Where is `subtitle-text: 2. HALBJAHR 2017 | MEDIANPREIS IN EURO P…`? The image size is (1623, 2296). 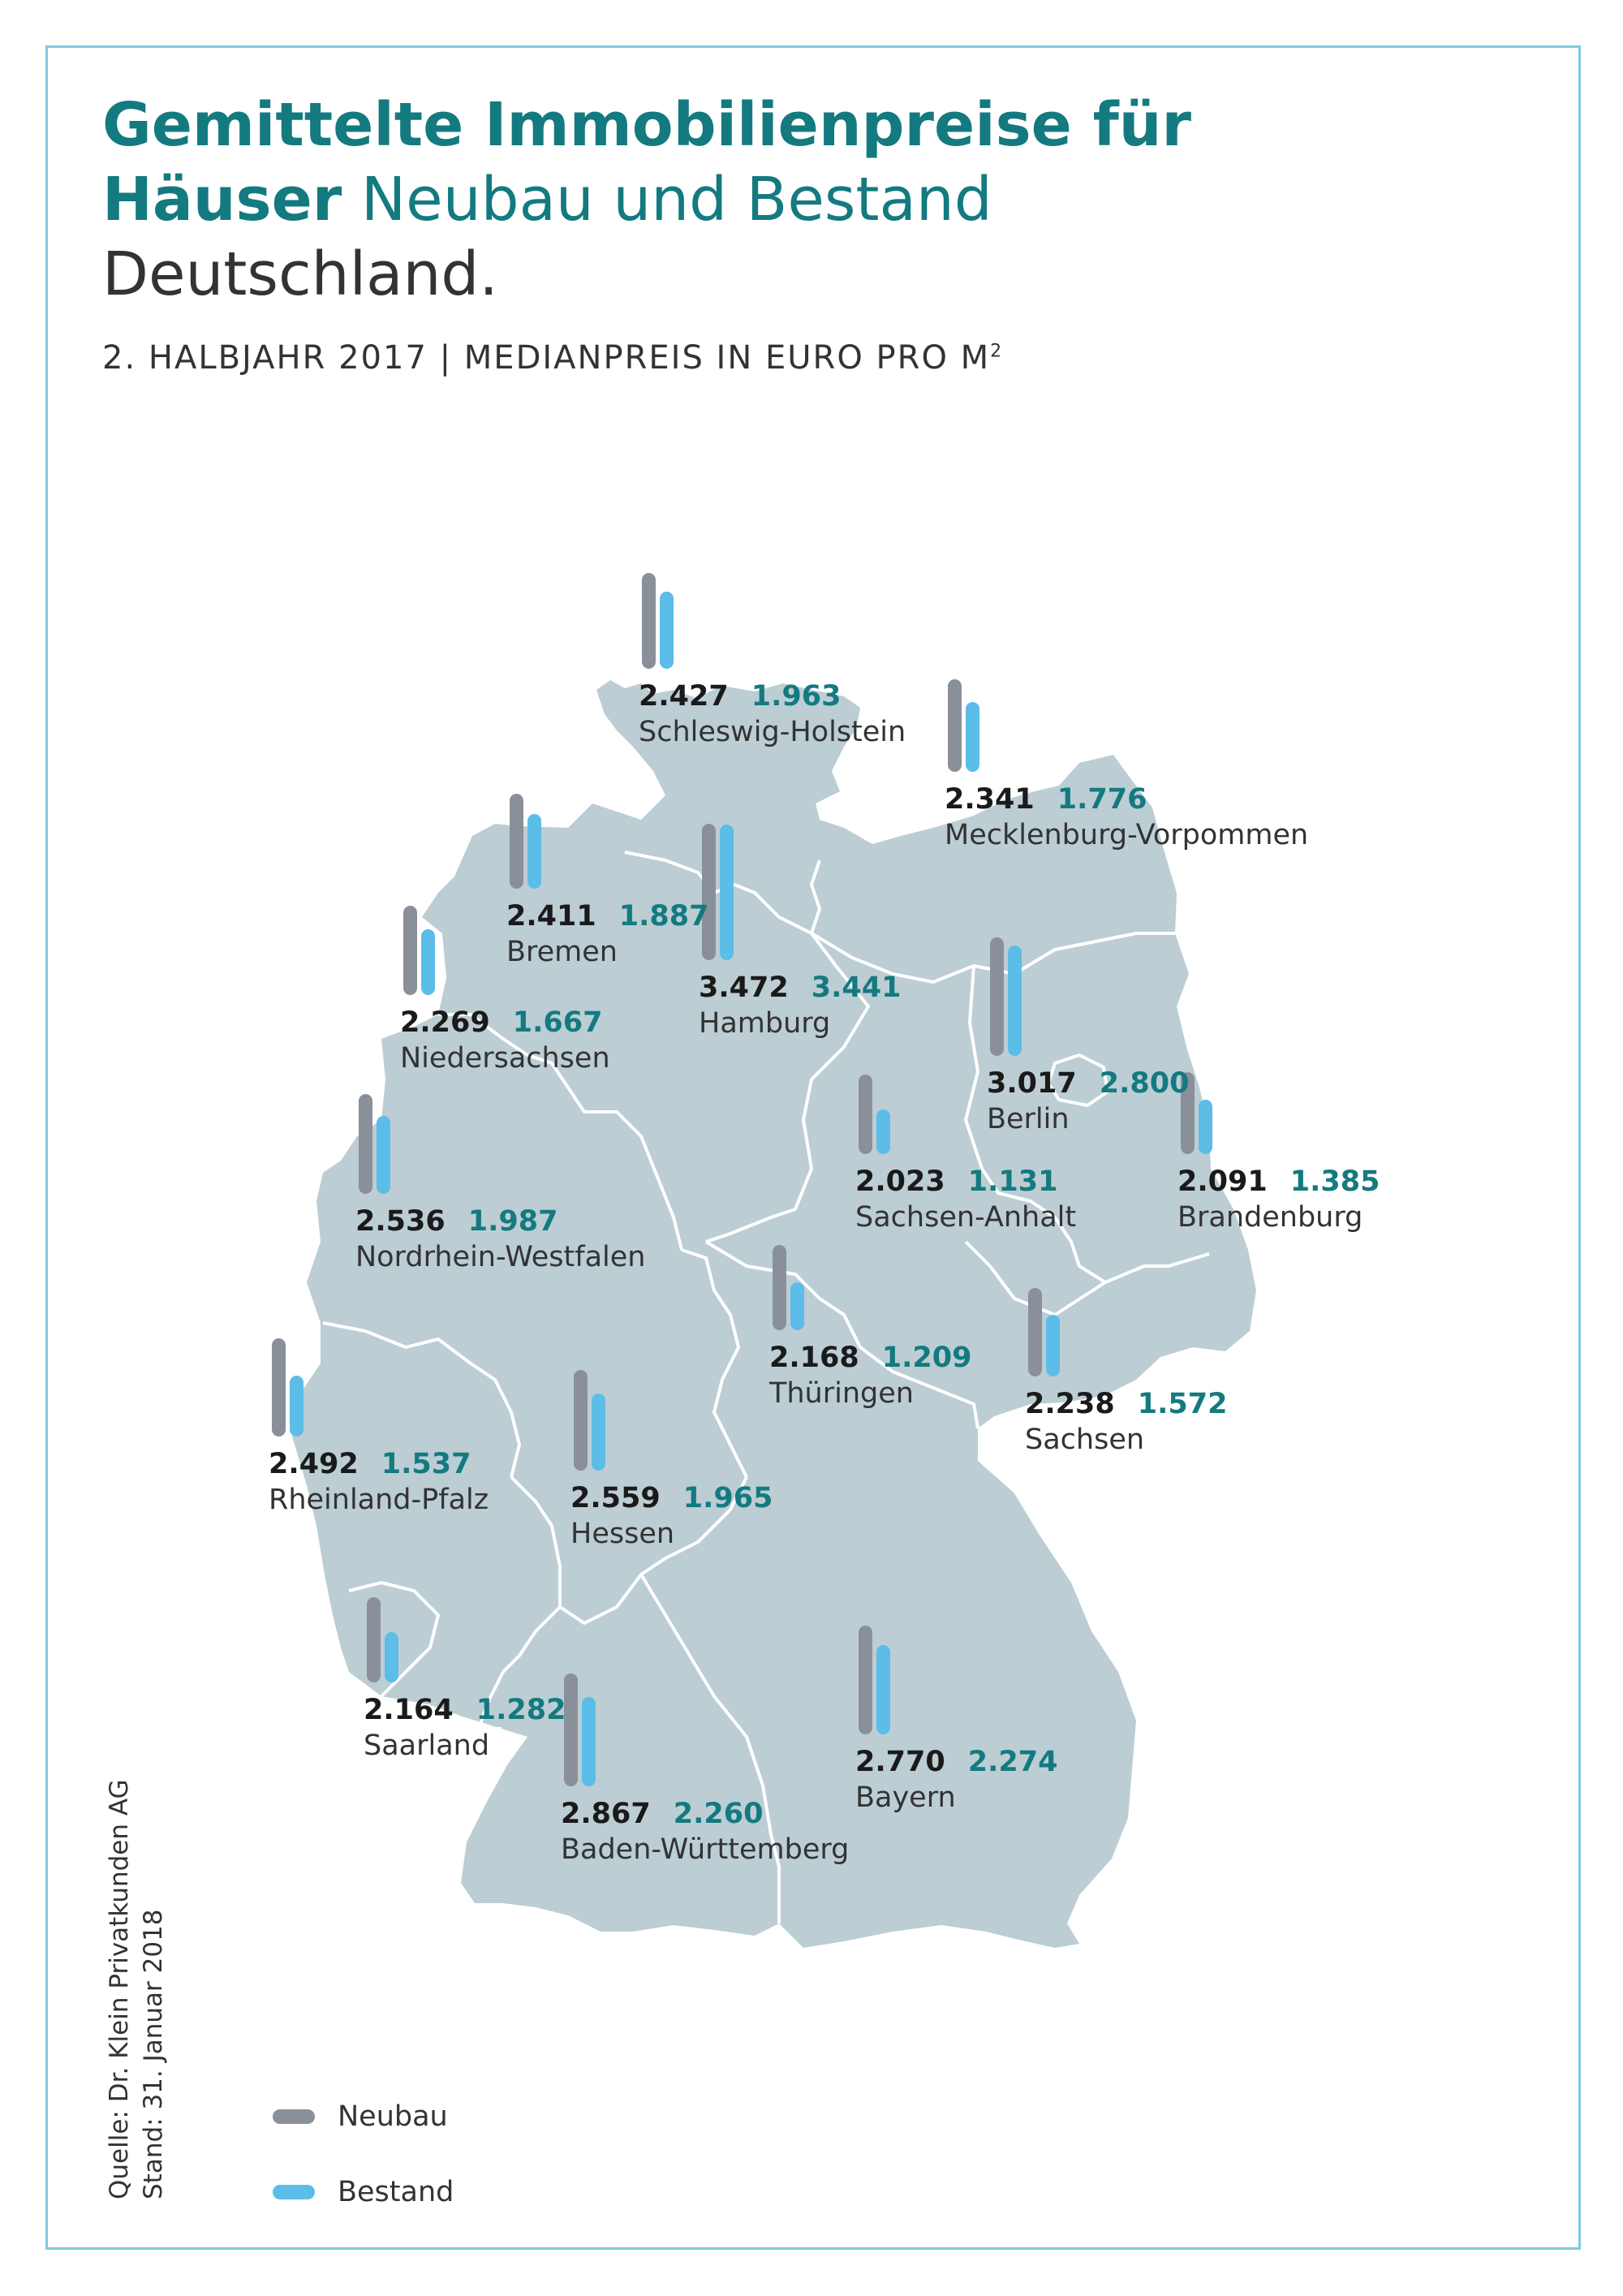 subtitle-text: 2. HALBJAHR 2017 | MEDIANPREIS IN EURO P… is located at coordinates (546, 358).